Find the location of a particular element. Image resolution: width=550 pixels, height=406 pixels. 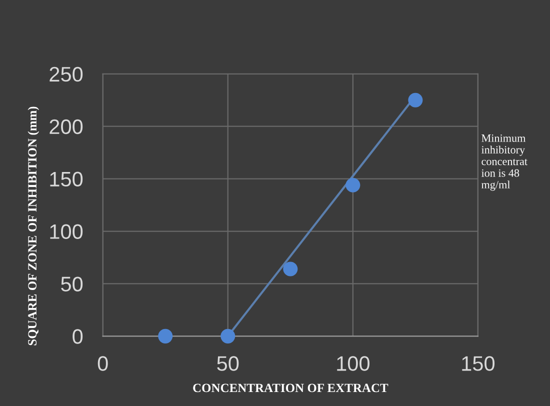

x-axis-title: CONCENTRATION OF EXTRACT is located at coordinates (290, 388).